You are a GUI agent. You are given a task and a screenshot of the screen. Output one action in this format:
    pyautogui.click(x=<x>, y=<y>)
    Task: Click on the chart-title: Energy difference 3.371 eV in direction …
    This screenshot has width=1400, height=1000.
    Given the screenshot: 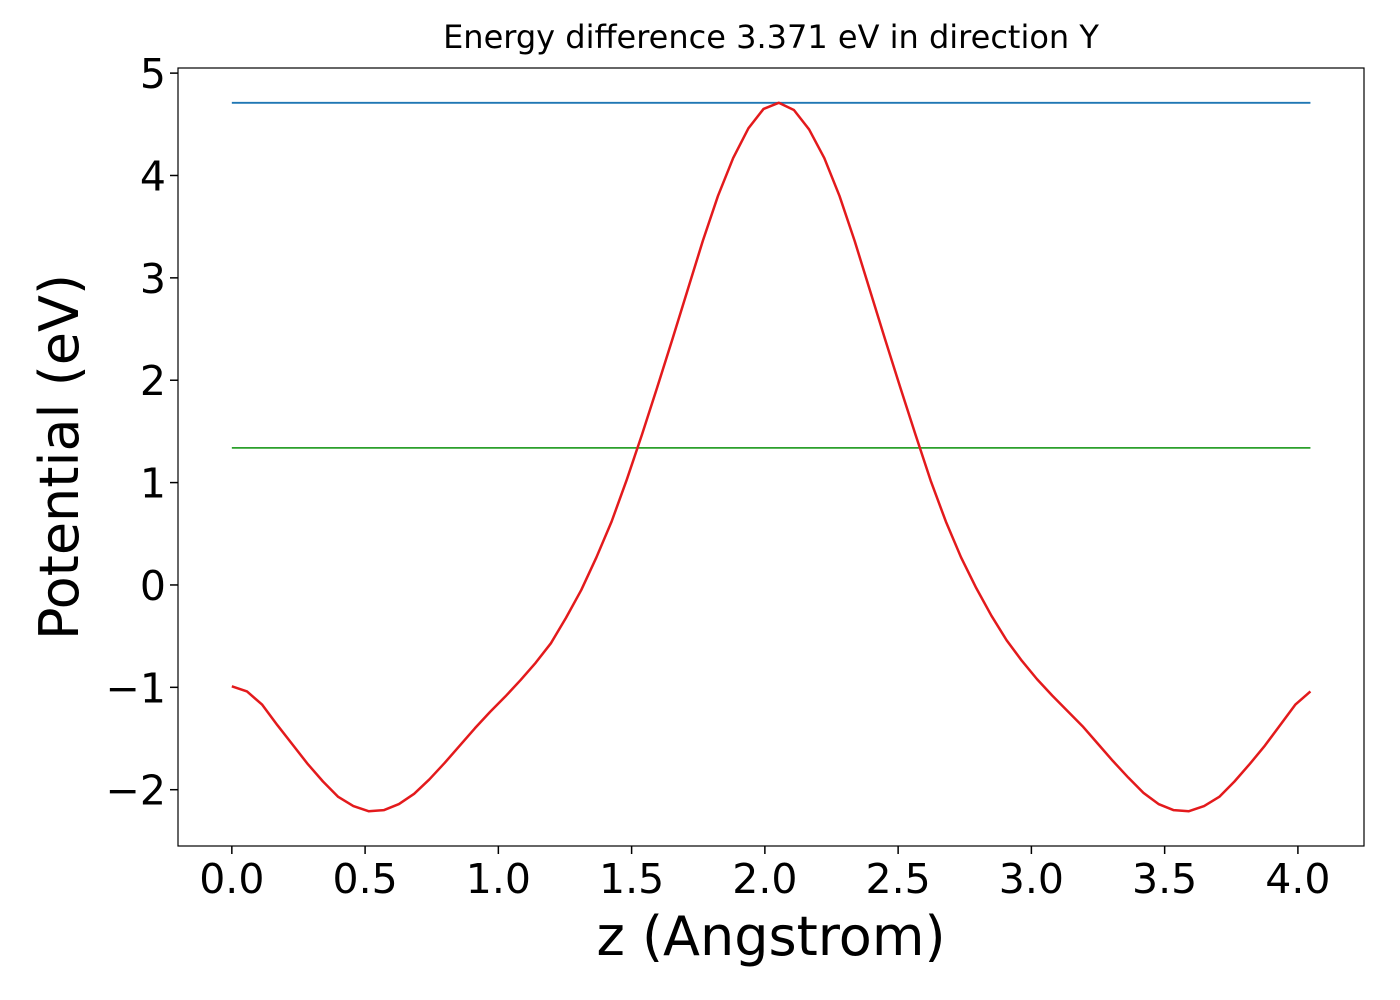 What is the action you would take?
    pyautogui.click(x=771, y=37)
    